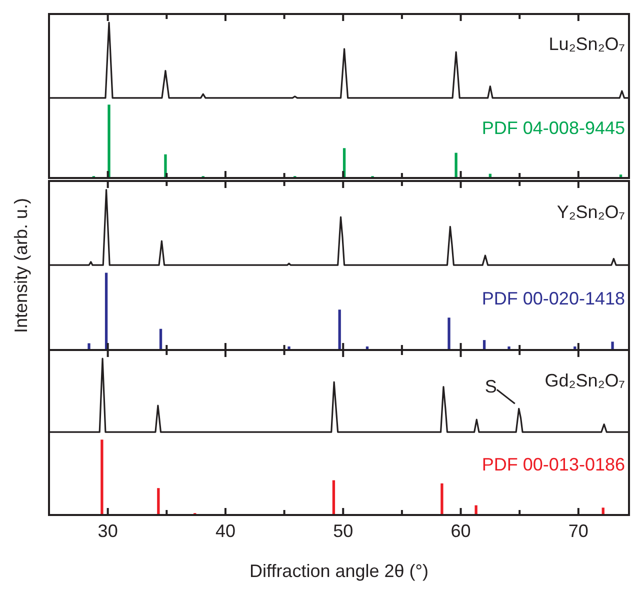  I want to click on series-label: PDF 04-008-9445, so click(553, 128).